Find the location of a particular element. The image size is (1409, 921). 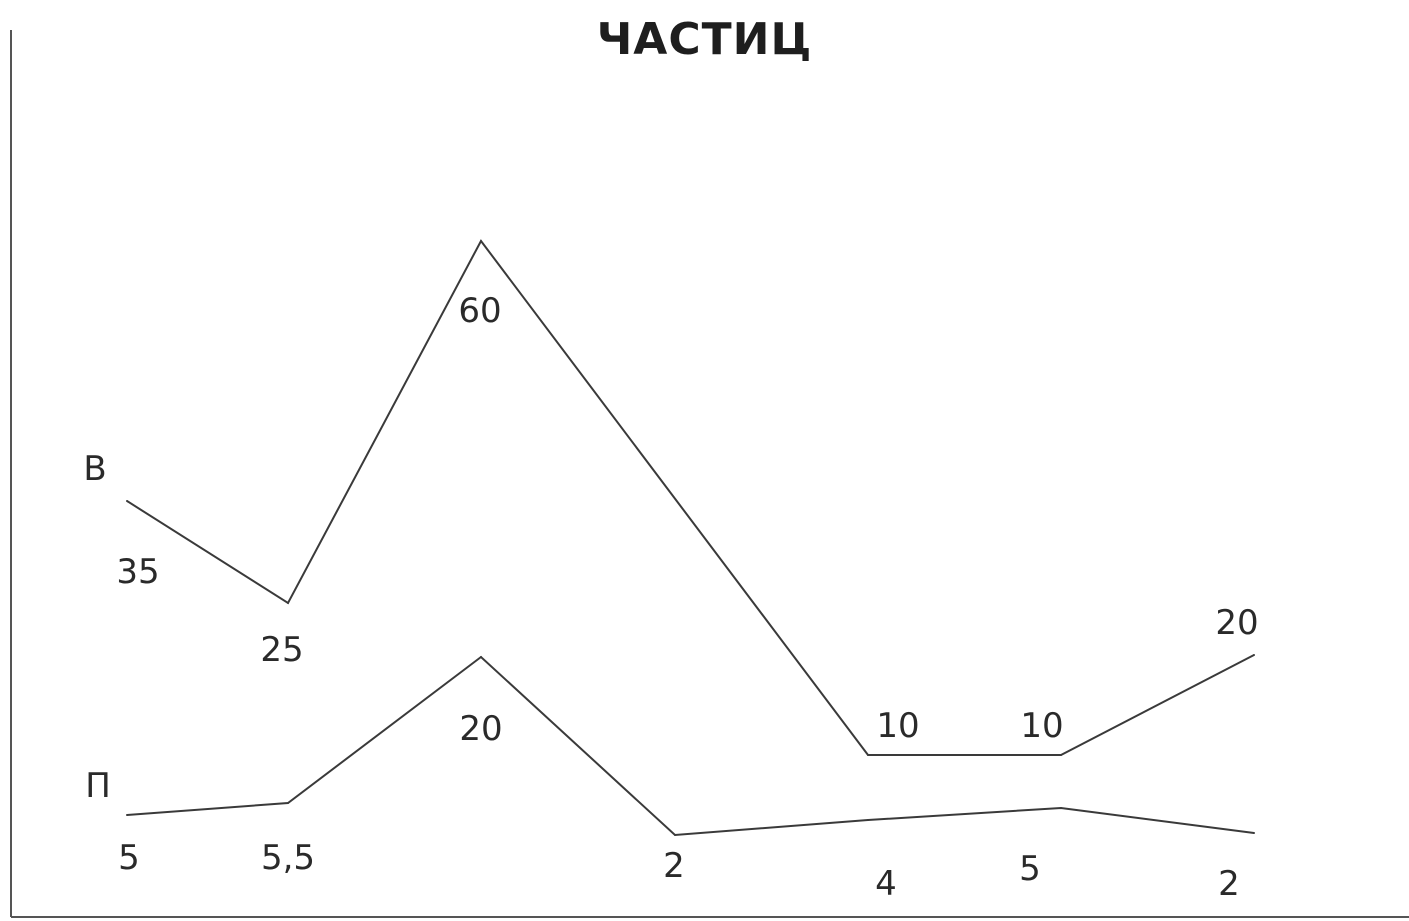

series-p-name-label: П is located at coordinates (98, 786).